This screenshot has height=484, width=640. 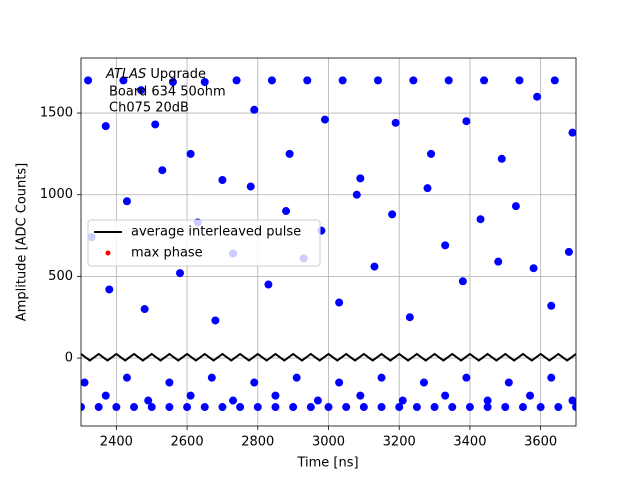 I want to click on x-tick-label: 3400, so click(x=469, y=442).